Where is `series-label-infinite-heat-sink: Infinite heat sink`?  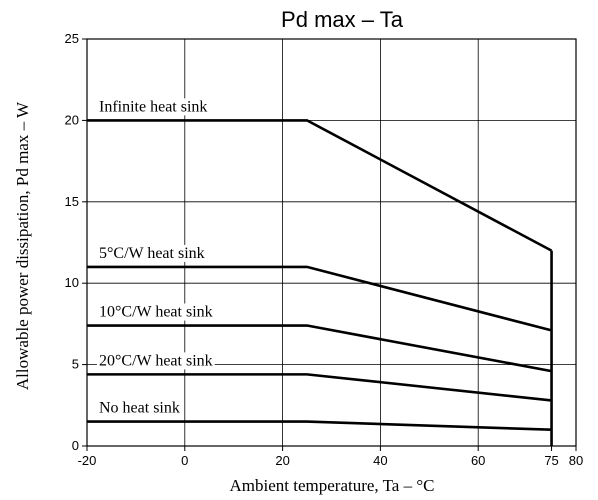 series-label-infinite-heat-sink: Infinite heat sink is located at coordinates (153, 106).